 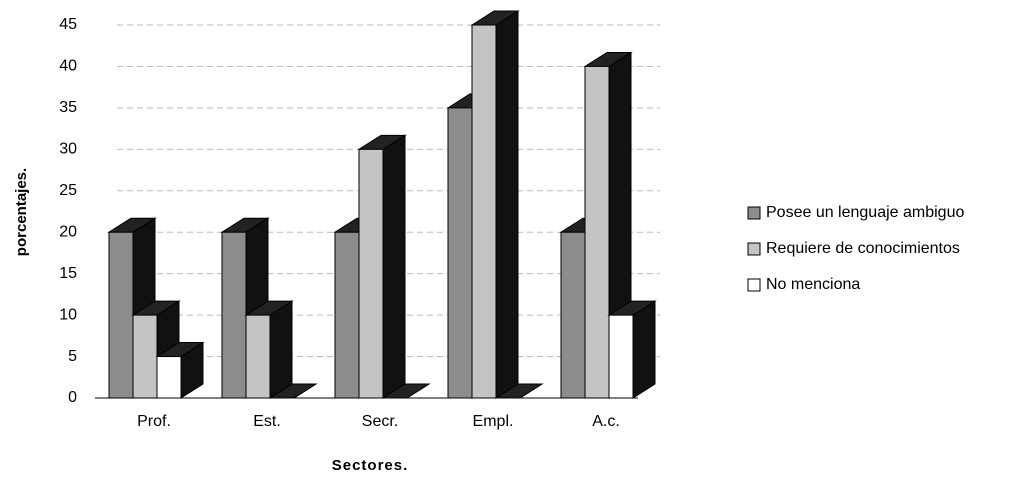 I want to click on y-tick-label: 35, so click(x=68, y=107).